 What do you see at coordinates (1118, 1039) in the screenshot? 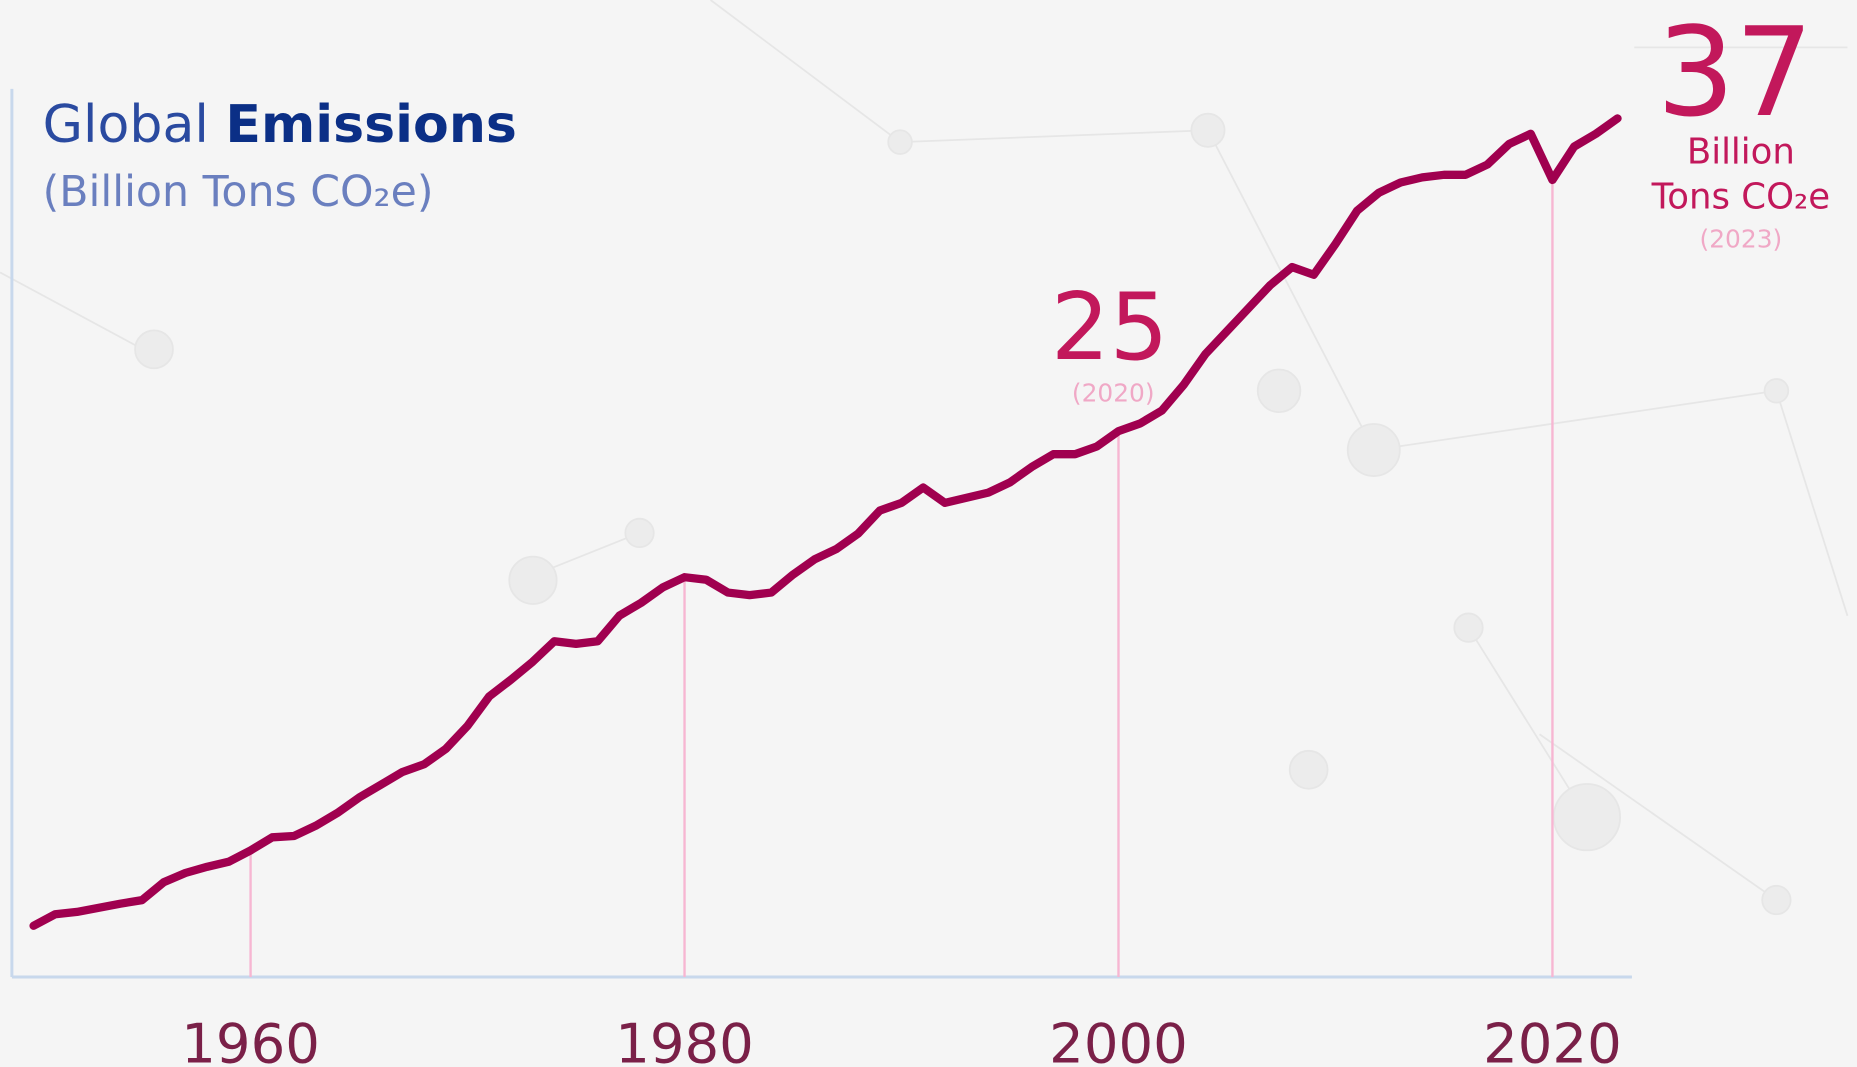
I see `x-tick-label: 2000` at bounding box center [1118, 1039].